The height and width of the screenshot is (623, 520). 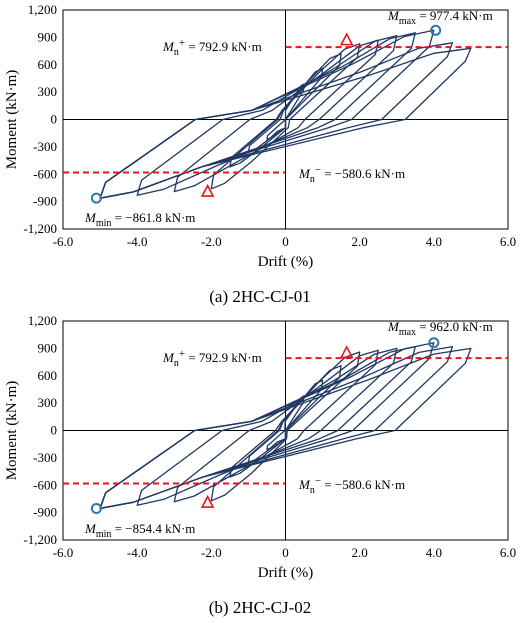 What do you see at coordinates (260, 296) in the screenshot?
I see `chart-caption-a: (a) 2HC-CJ-01` at bounding box center [260, 296].